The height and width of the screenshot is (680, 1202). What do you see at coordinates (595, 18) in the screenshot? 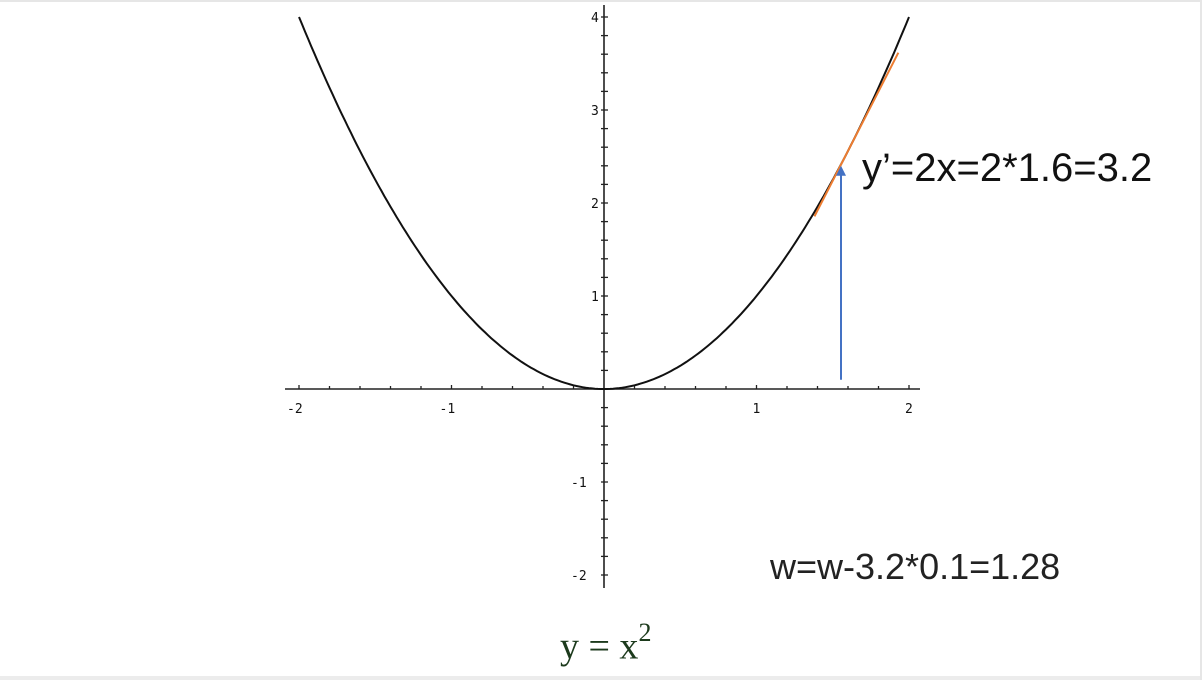
I see `y-tick-label: 4` at bounding box center [595, 18].